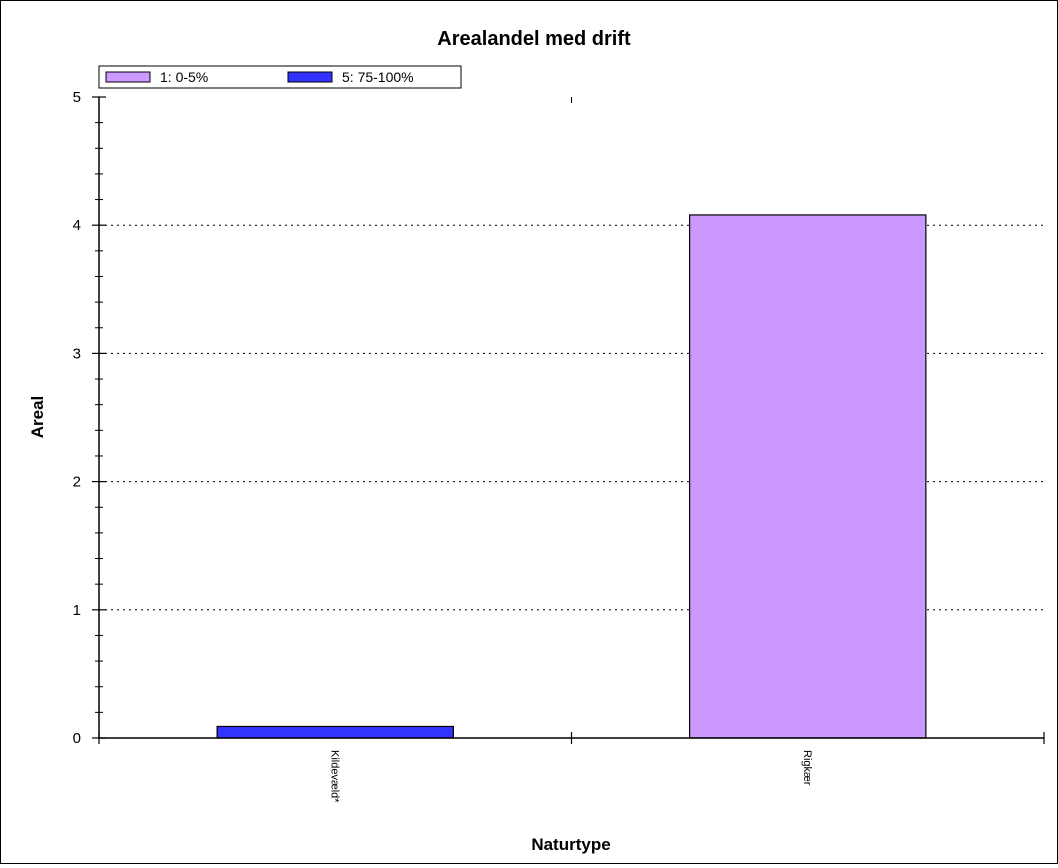  I want to click on legend-label: 5: 75-100%, so click(378, 77).